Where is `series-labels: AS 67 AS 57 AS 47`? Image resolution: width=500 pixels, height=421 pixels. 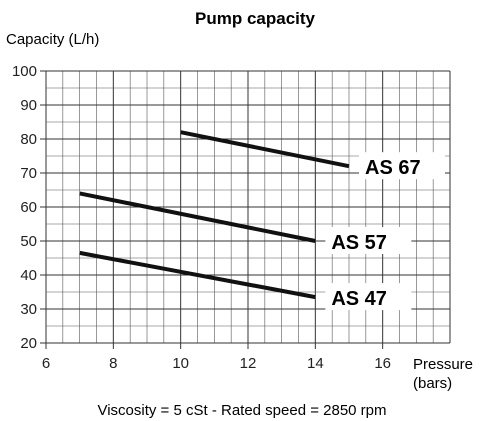
series-labels: AS 67 AS 57 AS 47 is located at coordinates (385, 231).